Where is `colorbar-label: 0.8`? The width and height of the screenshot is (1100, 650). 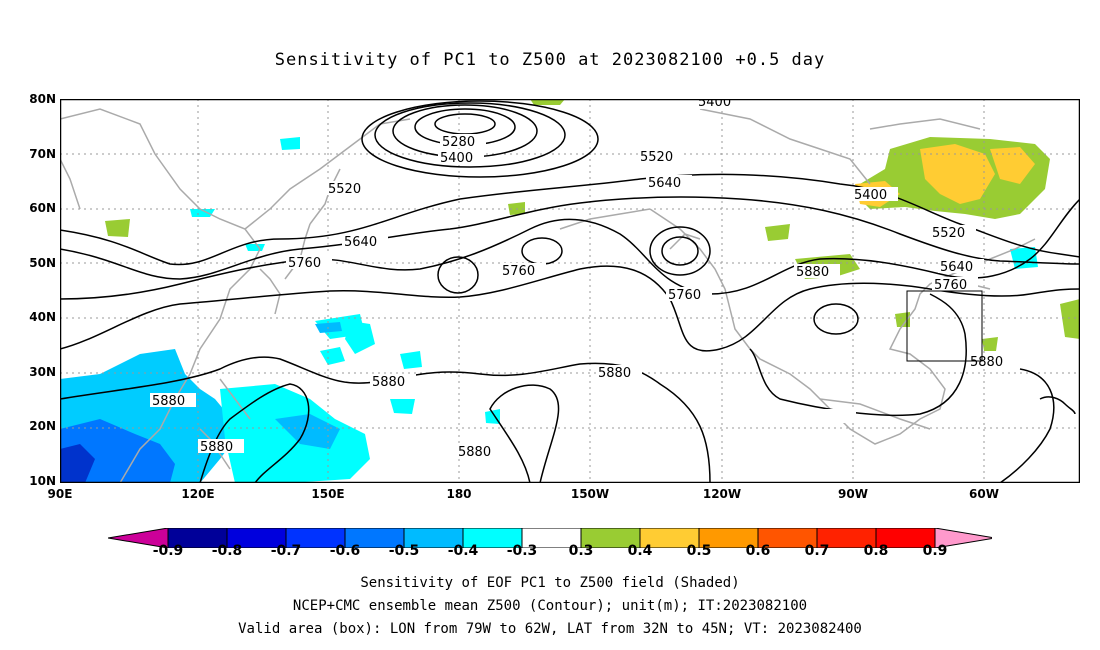 colorbar-label: 0.8 is located at coordinates (876, 551).